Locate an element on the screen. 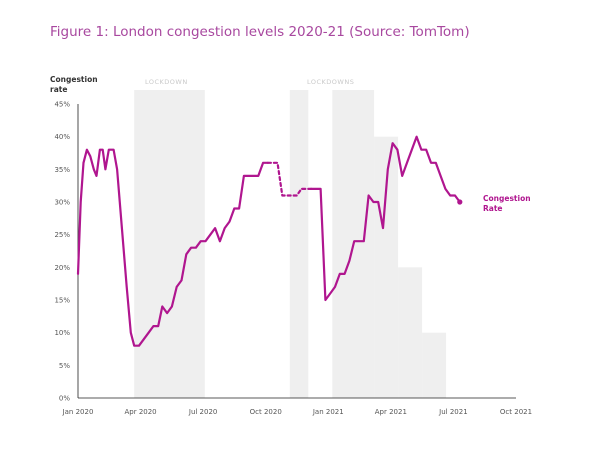 The image size is (593, 451). series-end-marker is located at coordinates (460, 202).